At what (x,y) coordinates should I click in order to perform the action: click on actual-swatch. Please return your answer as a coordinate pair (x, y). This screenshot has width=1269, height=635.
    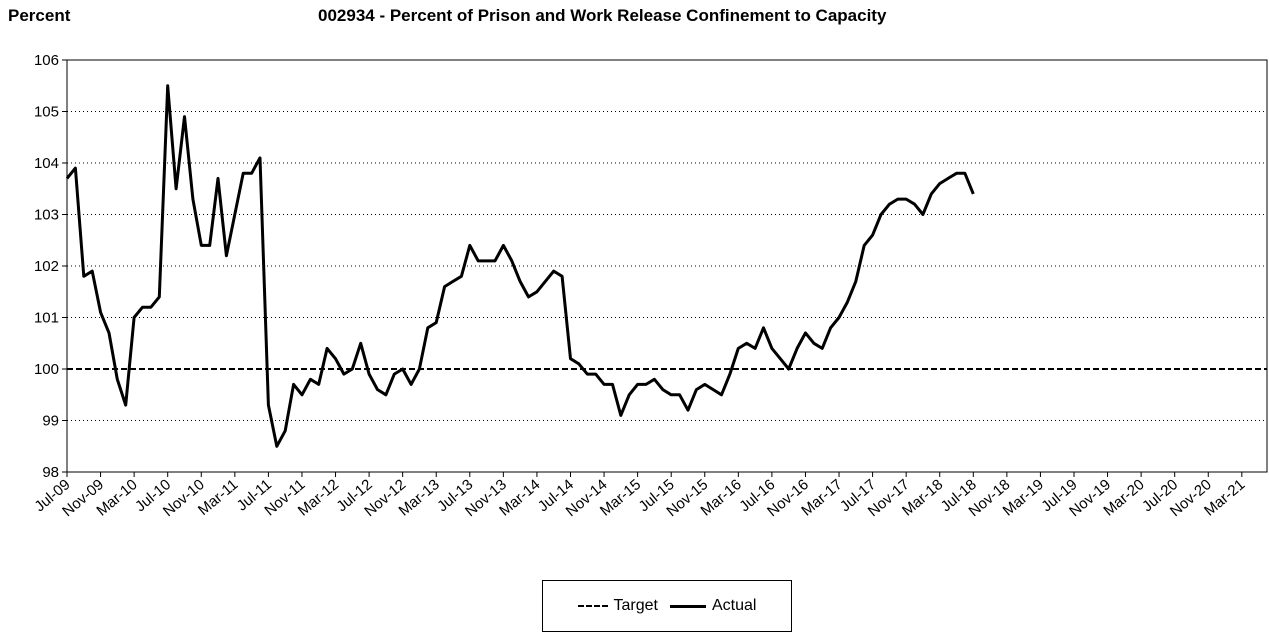
    Looking at the image, I should click on (688, 606).